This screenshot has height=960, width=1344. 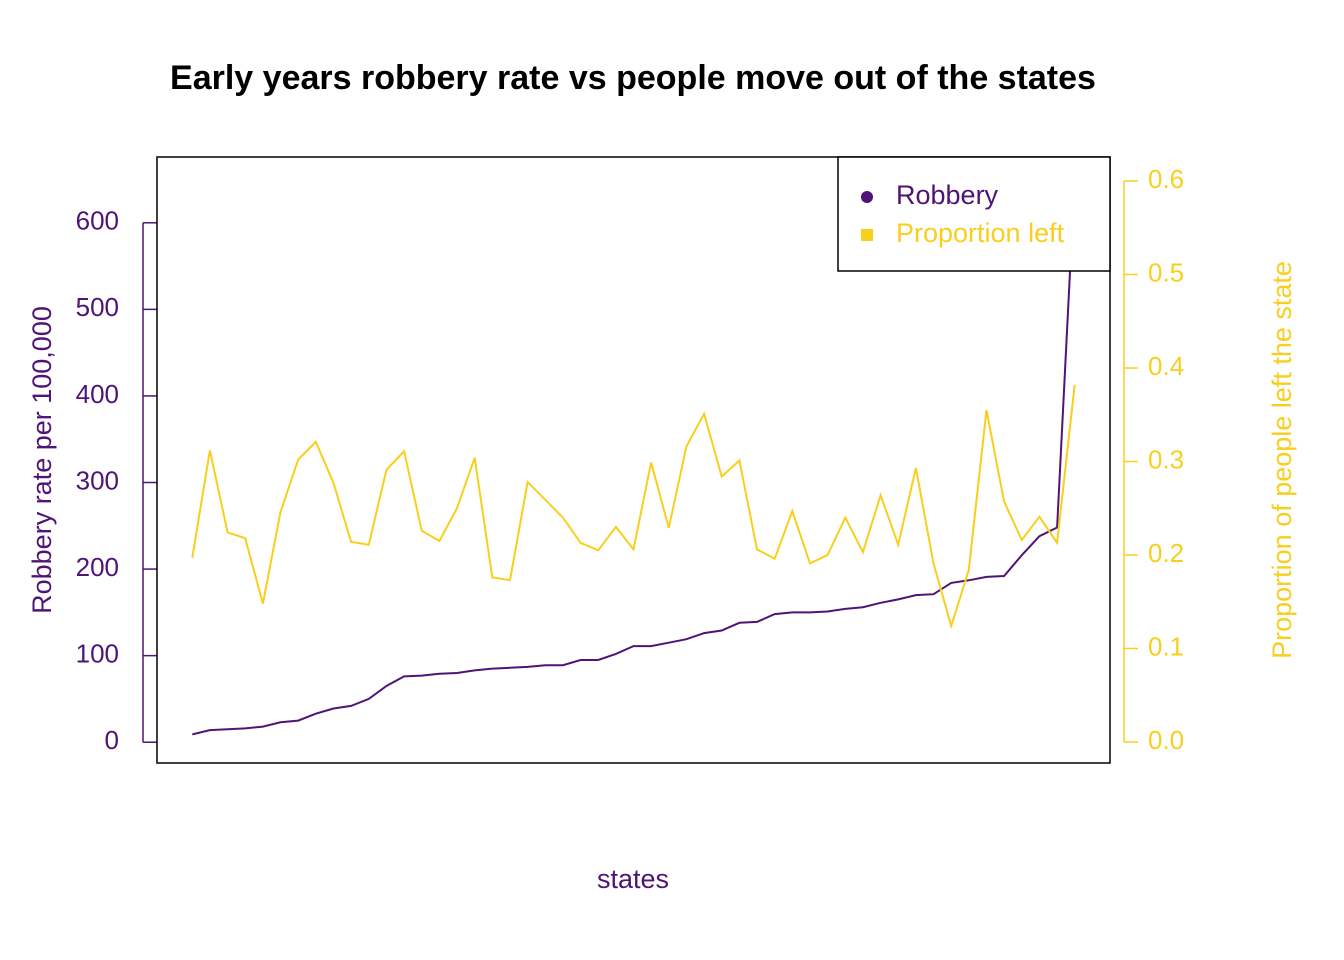 What do you see at coordinates (112, 740) in the screenshot?
I see `y-tick-label: 0` at bounding box center [112, 740].